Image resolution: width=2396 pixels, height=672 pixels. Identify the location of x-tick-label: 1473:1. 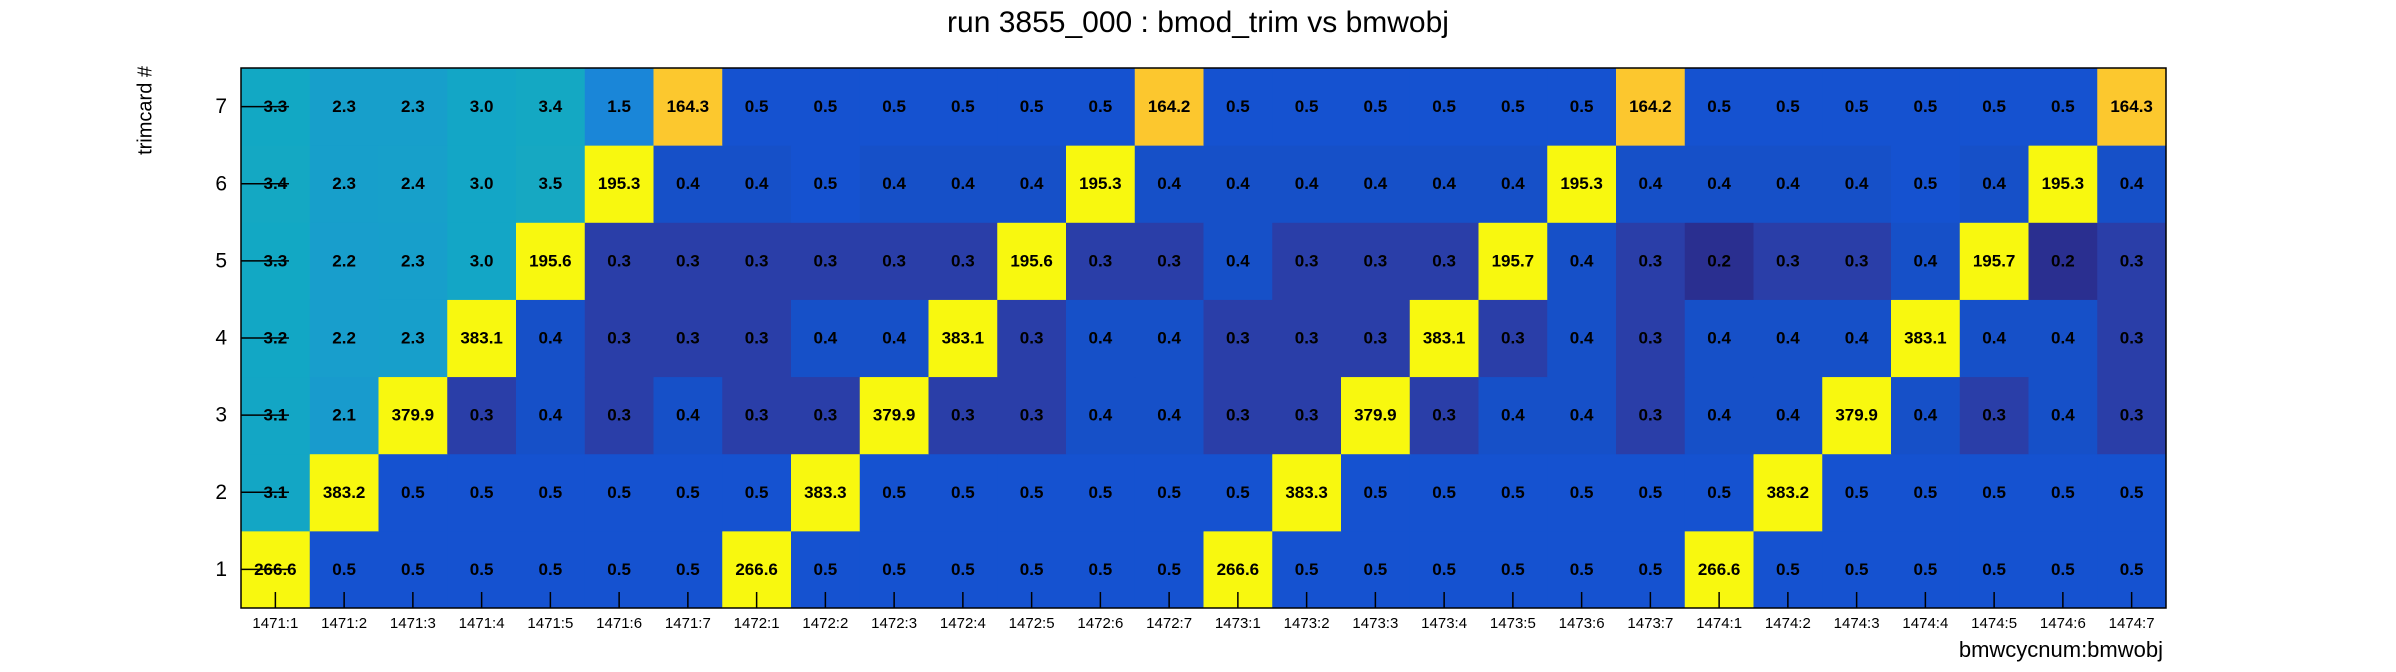
(1238, 623).